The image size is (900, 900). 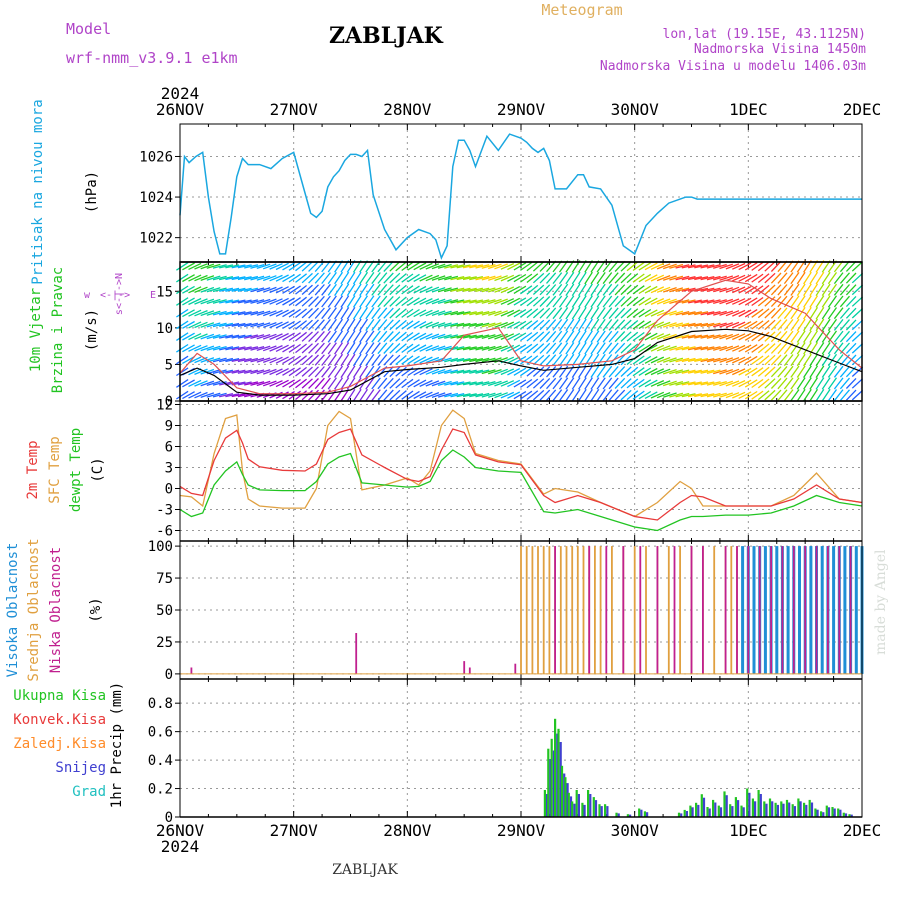 I want to click on y-tick-label: 0, so click(x=169, y=402).